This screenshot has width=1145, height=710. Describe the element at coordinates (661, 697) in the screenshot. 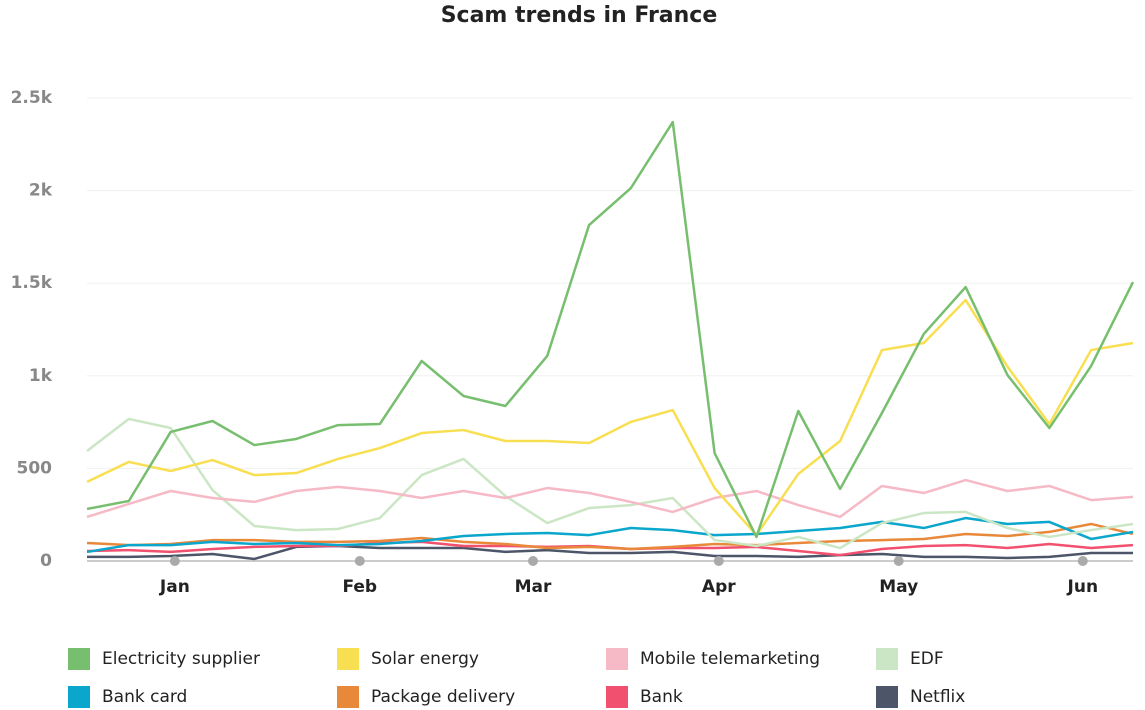

I see `legend-label: Bank` at that location.